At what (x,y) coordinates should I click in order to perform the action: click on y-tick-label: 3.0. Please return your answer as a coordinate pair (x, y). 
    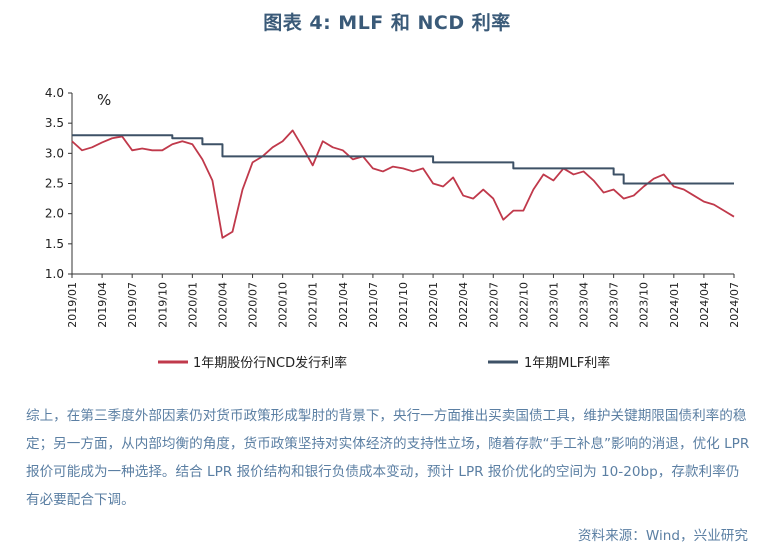
    Looking at the image, I should click on (54, 153).